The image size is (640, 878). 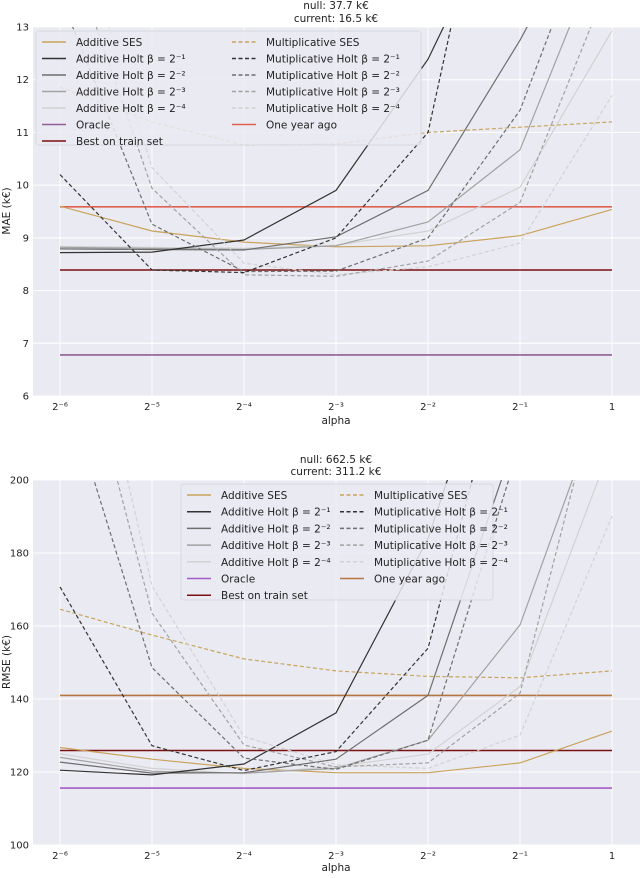 What do you see at coordinates (22, 133) in the screenshot?
I see `y-tick-label: 11` at bounding box center [22, 133].